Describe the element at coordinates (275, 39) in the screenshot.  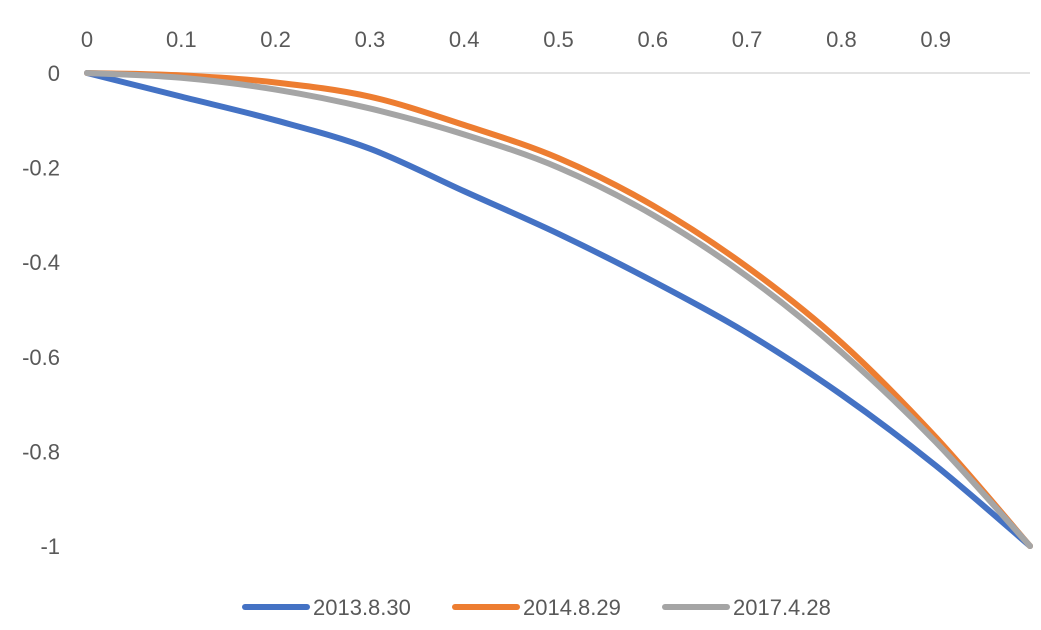
I see `x-tick-label: 0.2` at that location.